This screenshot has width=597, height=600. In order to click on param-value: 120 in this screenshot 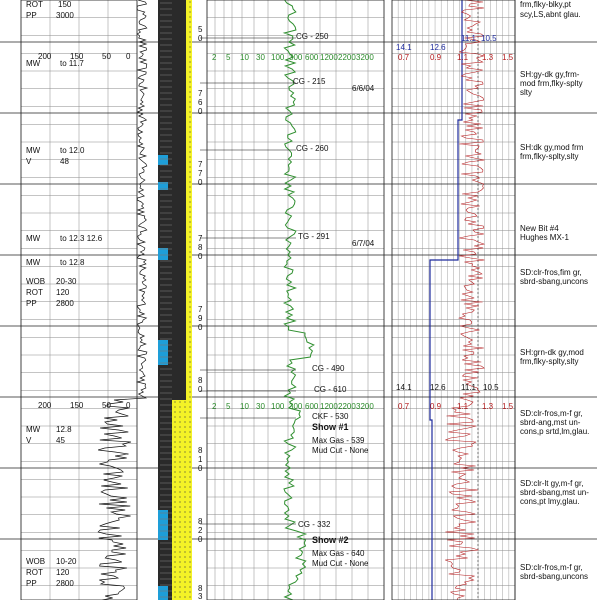, I will do `click(63, 292)`.